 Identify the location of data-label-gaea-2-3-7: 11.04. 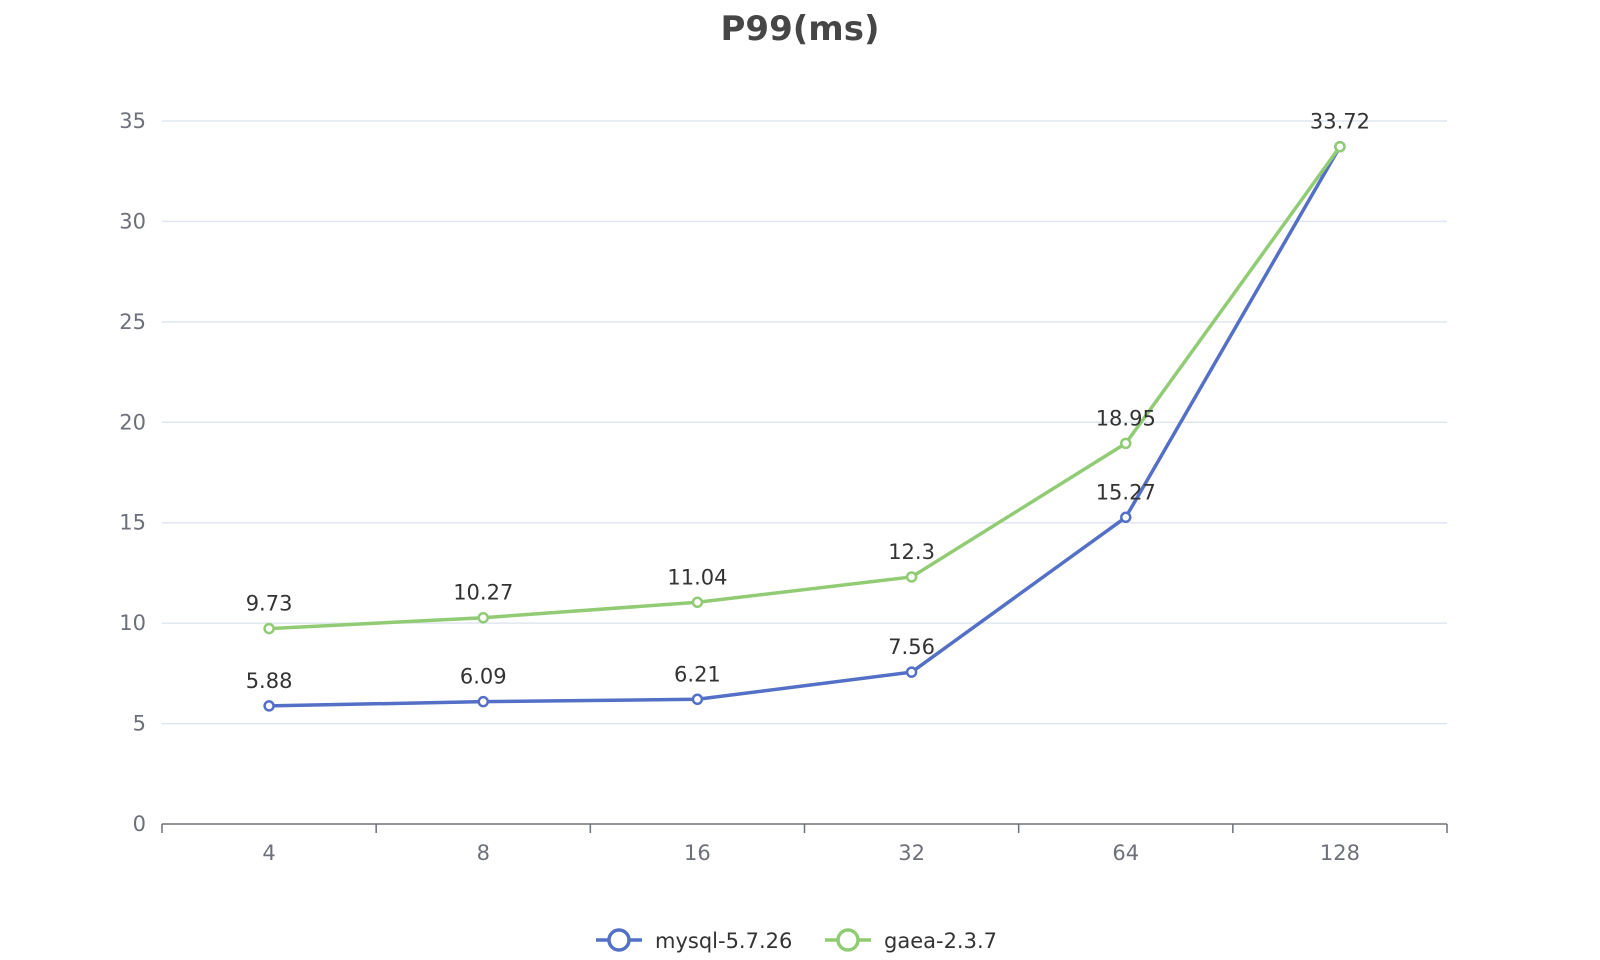
(697, 577).